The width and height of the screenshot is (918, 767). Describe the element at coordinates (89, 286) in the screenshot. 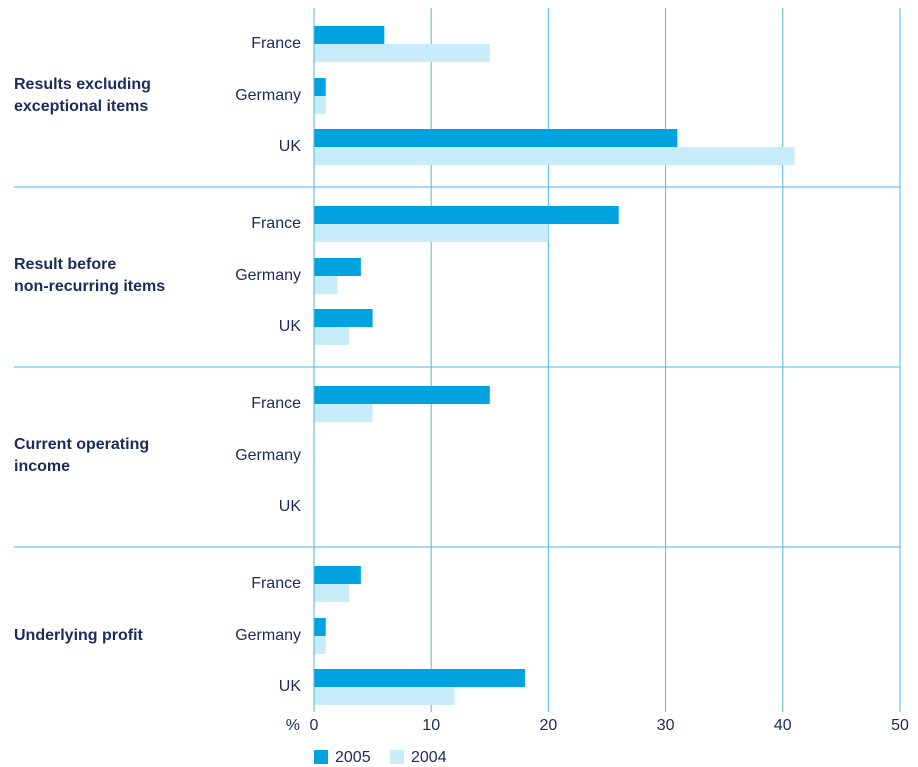

I see `group-label-line: non-recurring items` at that location.